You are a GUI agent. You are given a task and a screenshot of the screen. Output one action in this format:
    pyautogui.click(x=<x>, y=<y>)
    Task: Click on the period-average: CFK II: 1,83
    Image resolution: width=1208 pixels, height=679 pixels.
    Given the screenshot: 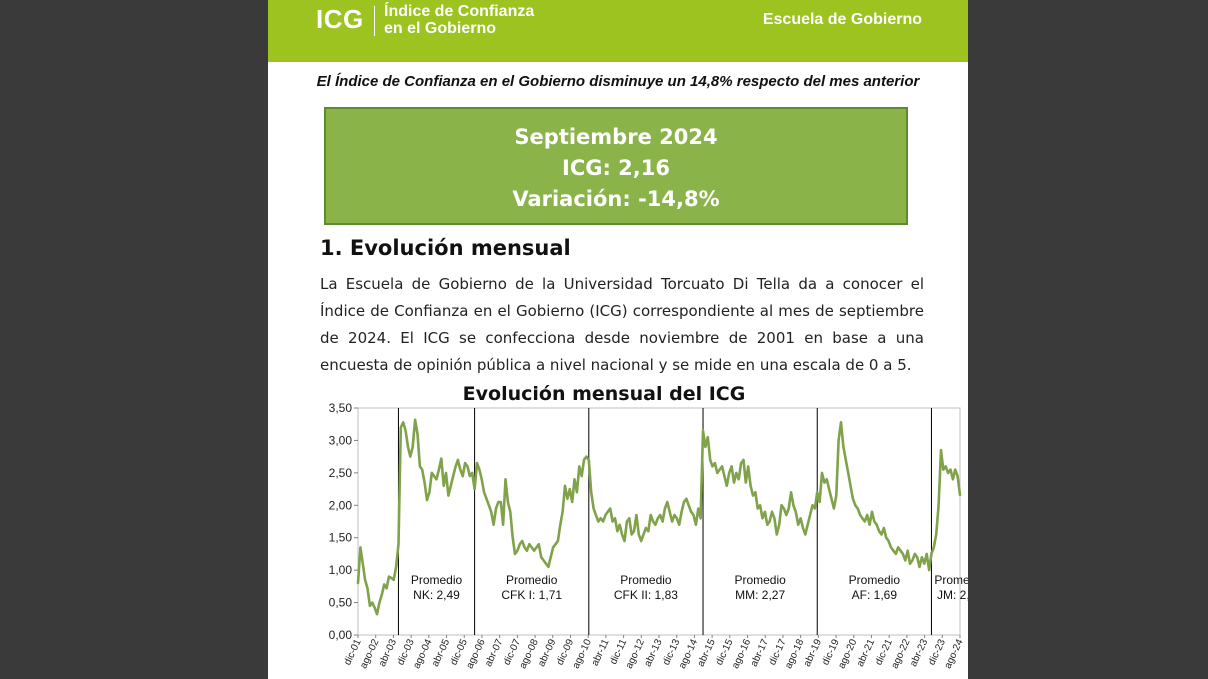 What is the action you would take?
    pyautogui.click(x=646, y=595)
    